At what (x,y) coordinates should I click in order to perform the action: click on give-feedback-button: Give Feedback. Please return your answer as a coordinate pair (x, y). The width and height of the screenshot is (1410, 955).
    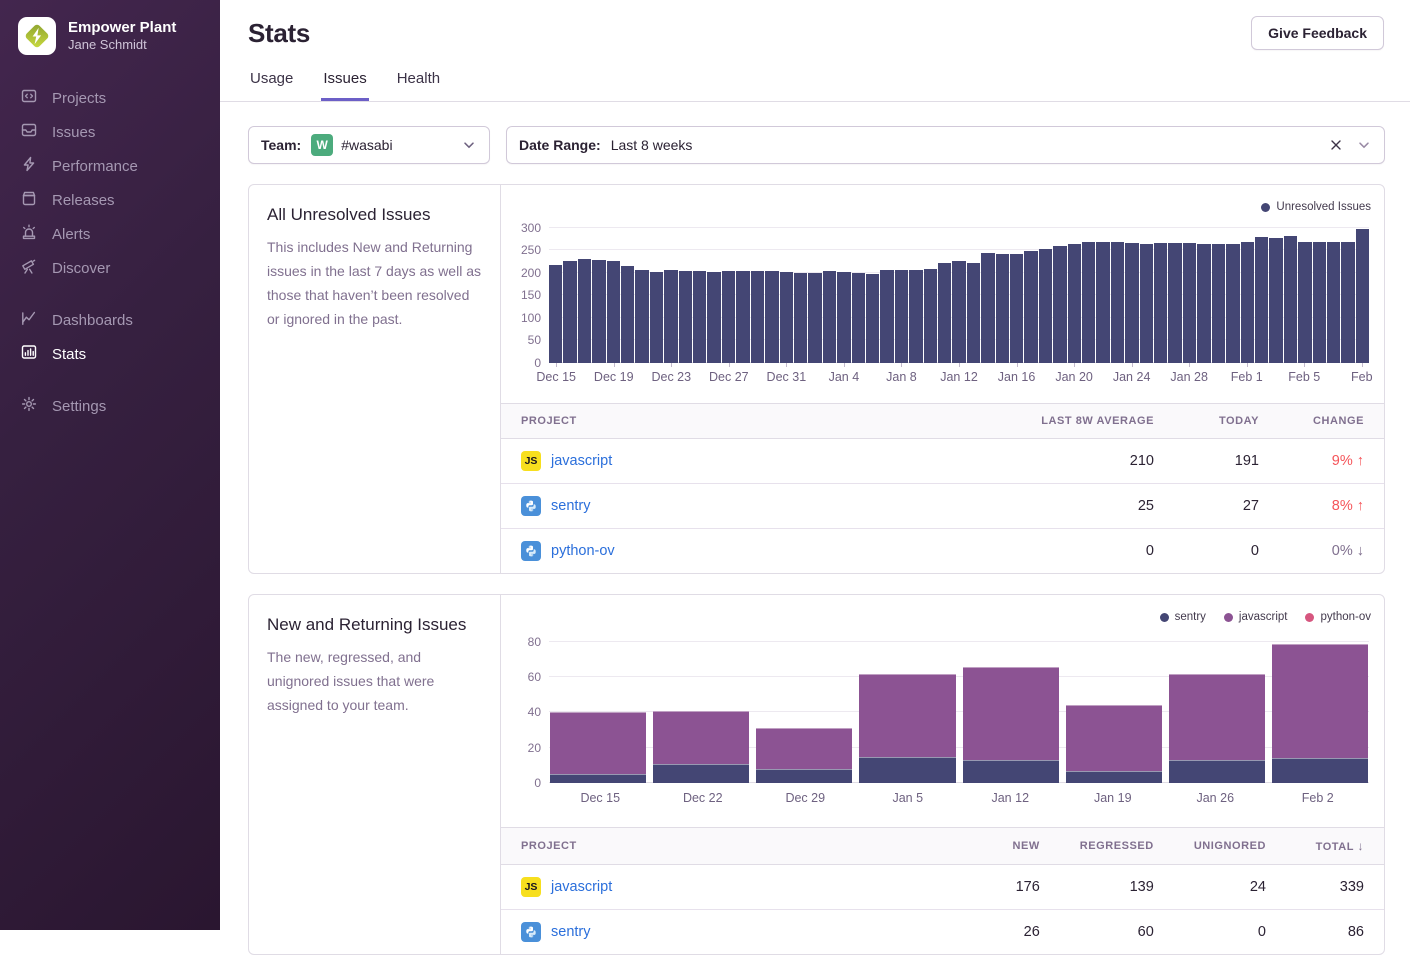
    Looking at the image, I should click on (1317, 33).